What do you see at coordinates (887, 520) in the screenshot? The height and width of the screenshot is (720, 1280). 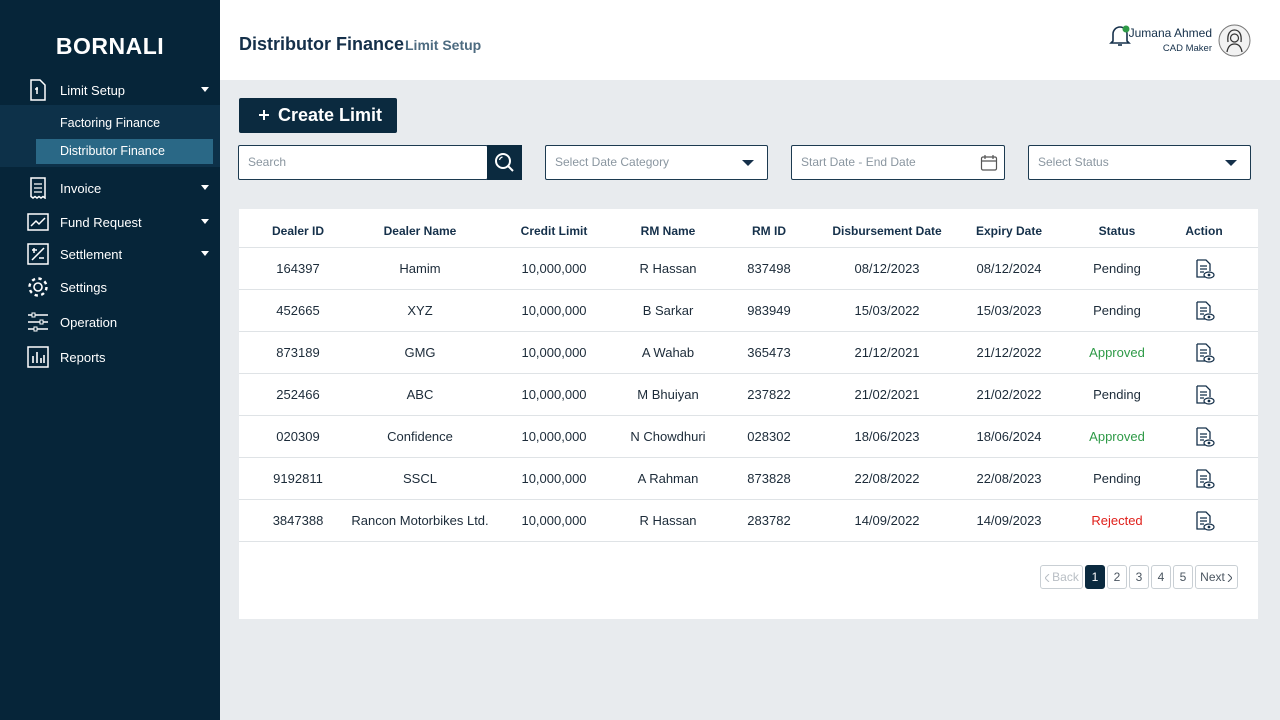 I see `table-cell: 14/09/2022` at bounding box center [887, 520].